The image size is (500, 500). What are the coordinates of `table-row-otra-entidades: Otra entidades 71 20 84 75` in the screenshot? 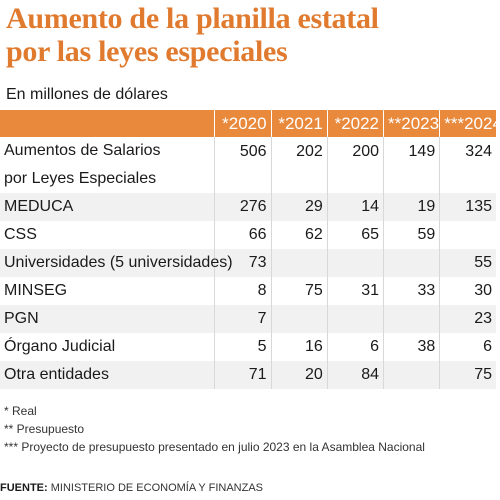 It's located at (248, 375).